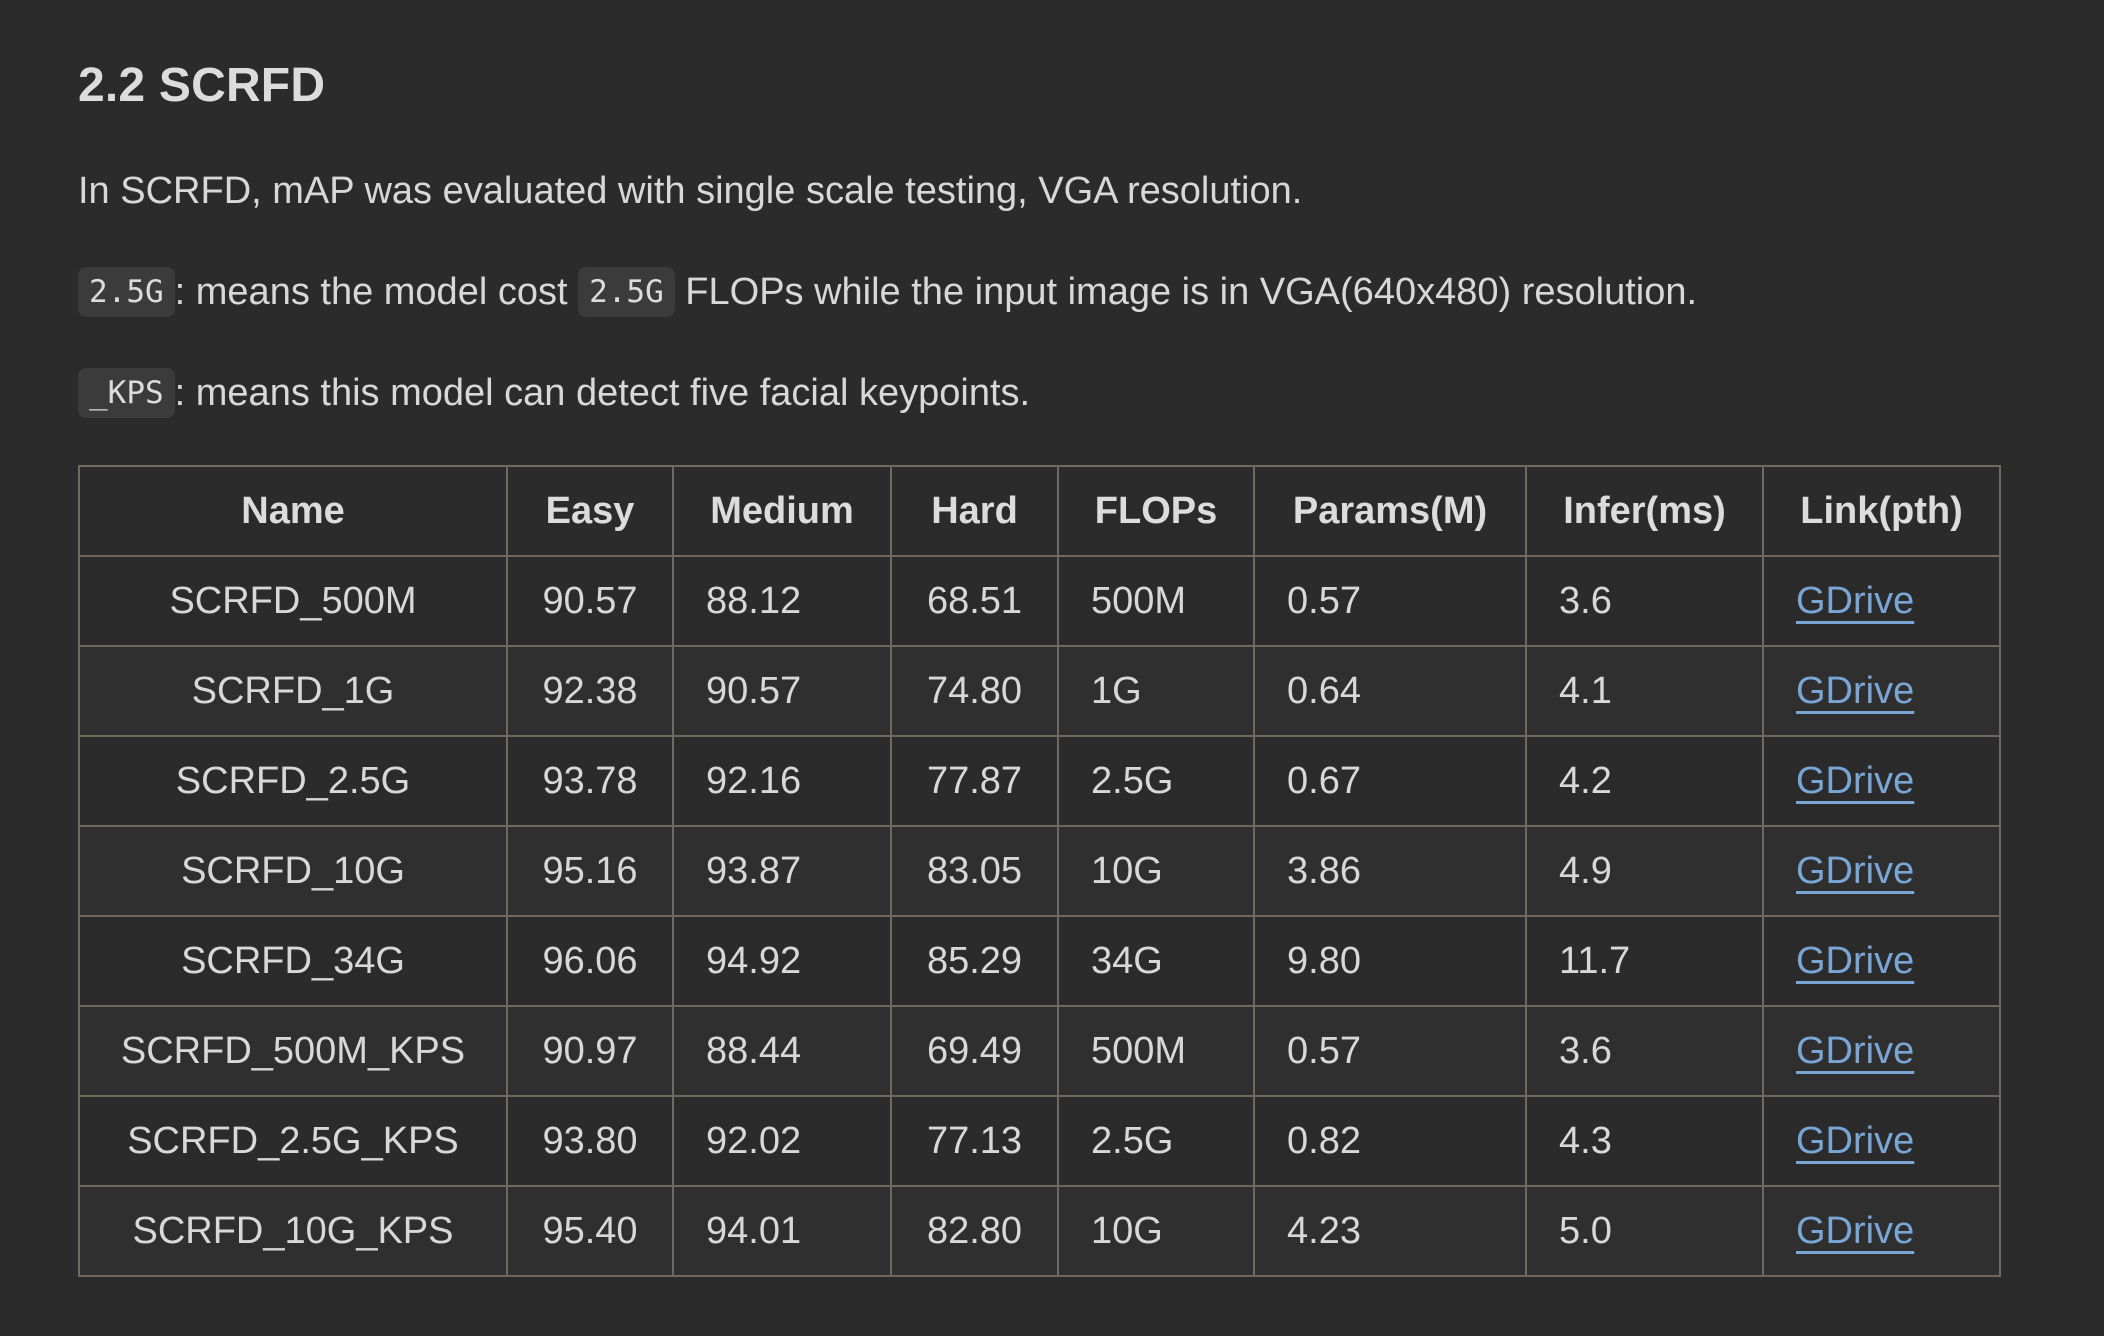 The height and width of the screenshot is (1336, 2104). I want to click on header-params: Params(M), so click(1390, 511).